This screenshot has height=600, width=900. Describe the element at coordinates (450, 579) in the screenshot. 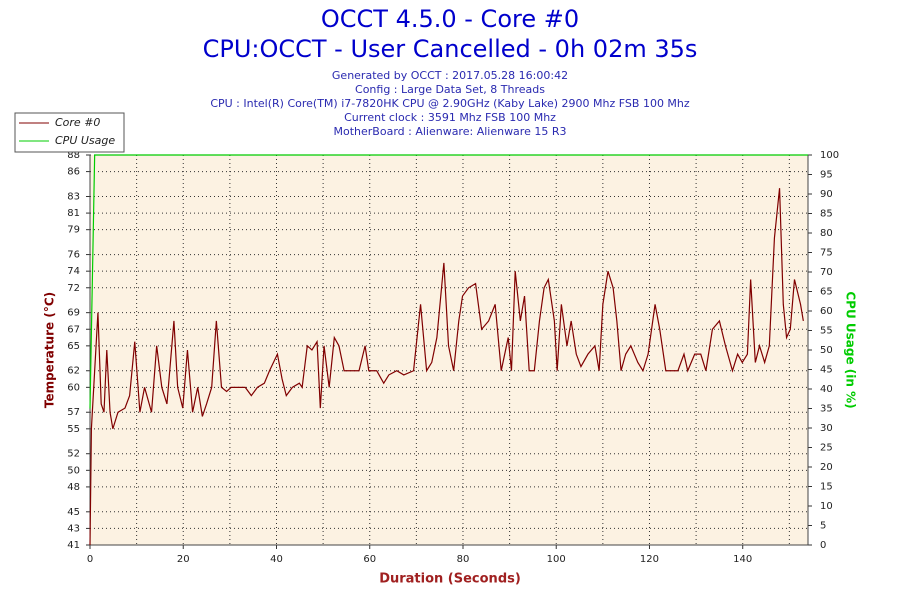

I see `x-axis-title: Duration (Seconds)` at that location.